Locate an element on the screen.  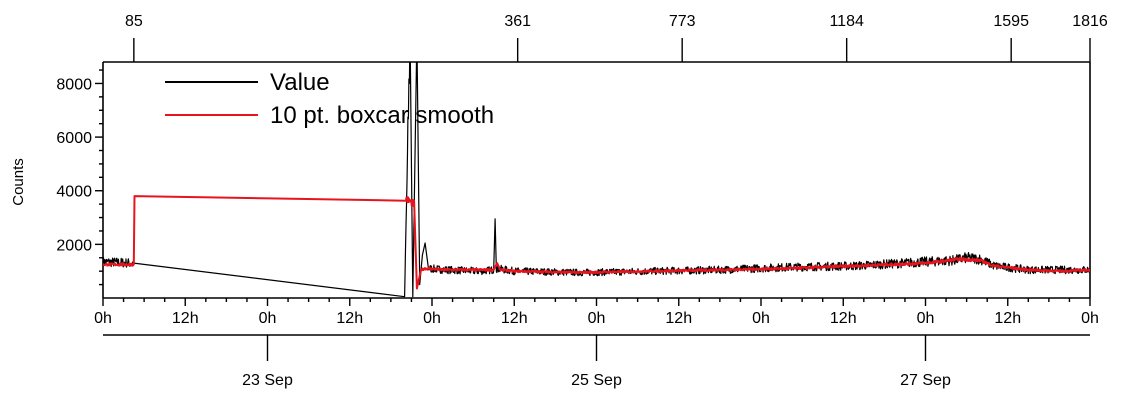
y-axis: Counts 2000 4000 6000 8000 is located at coordinates (56, 177).